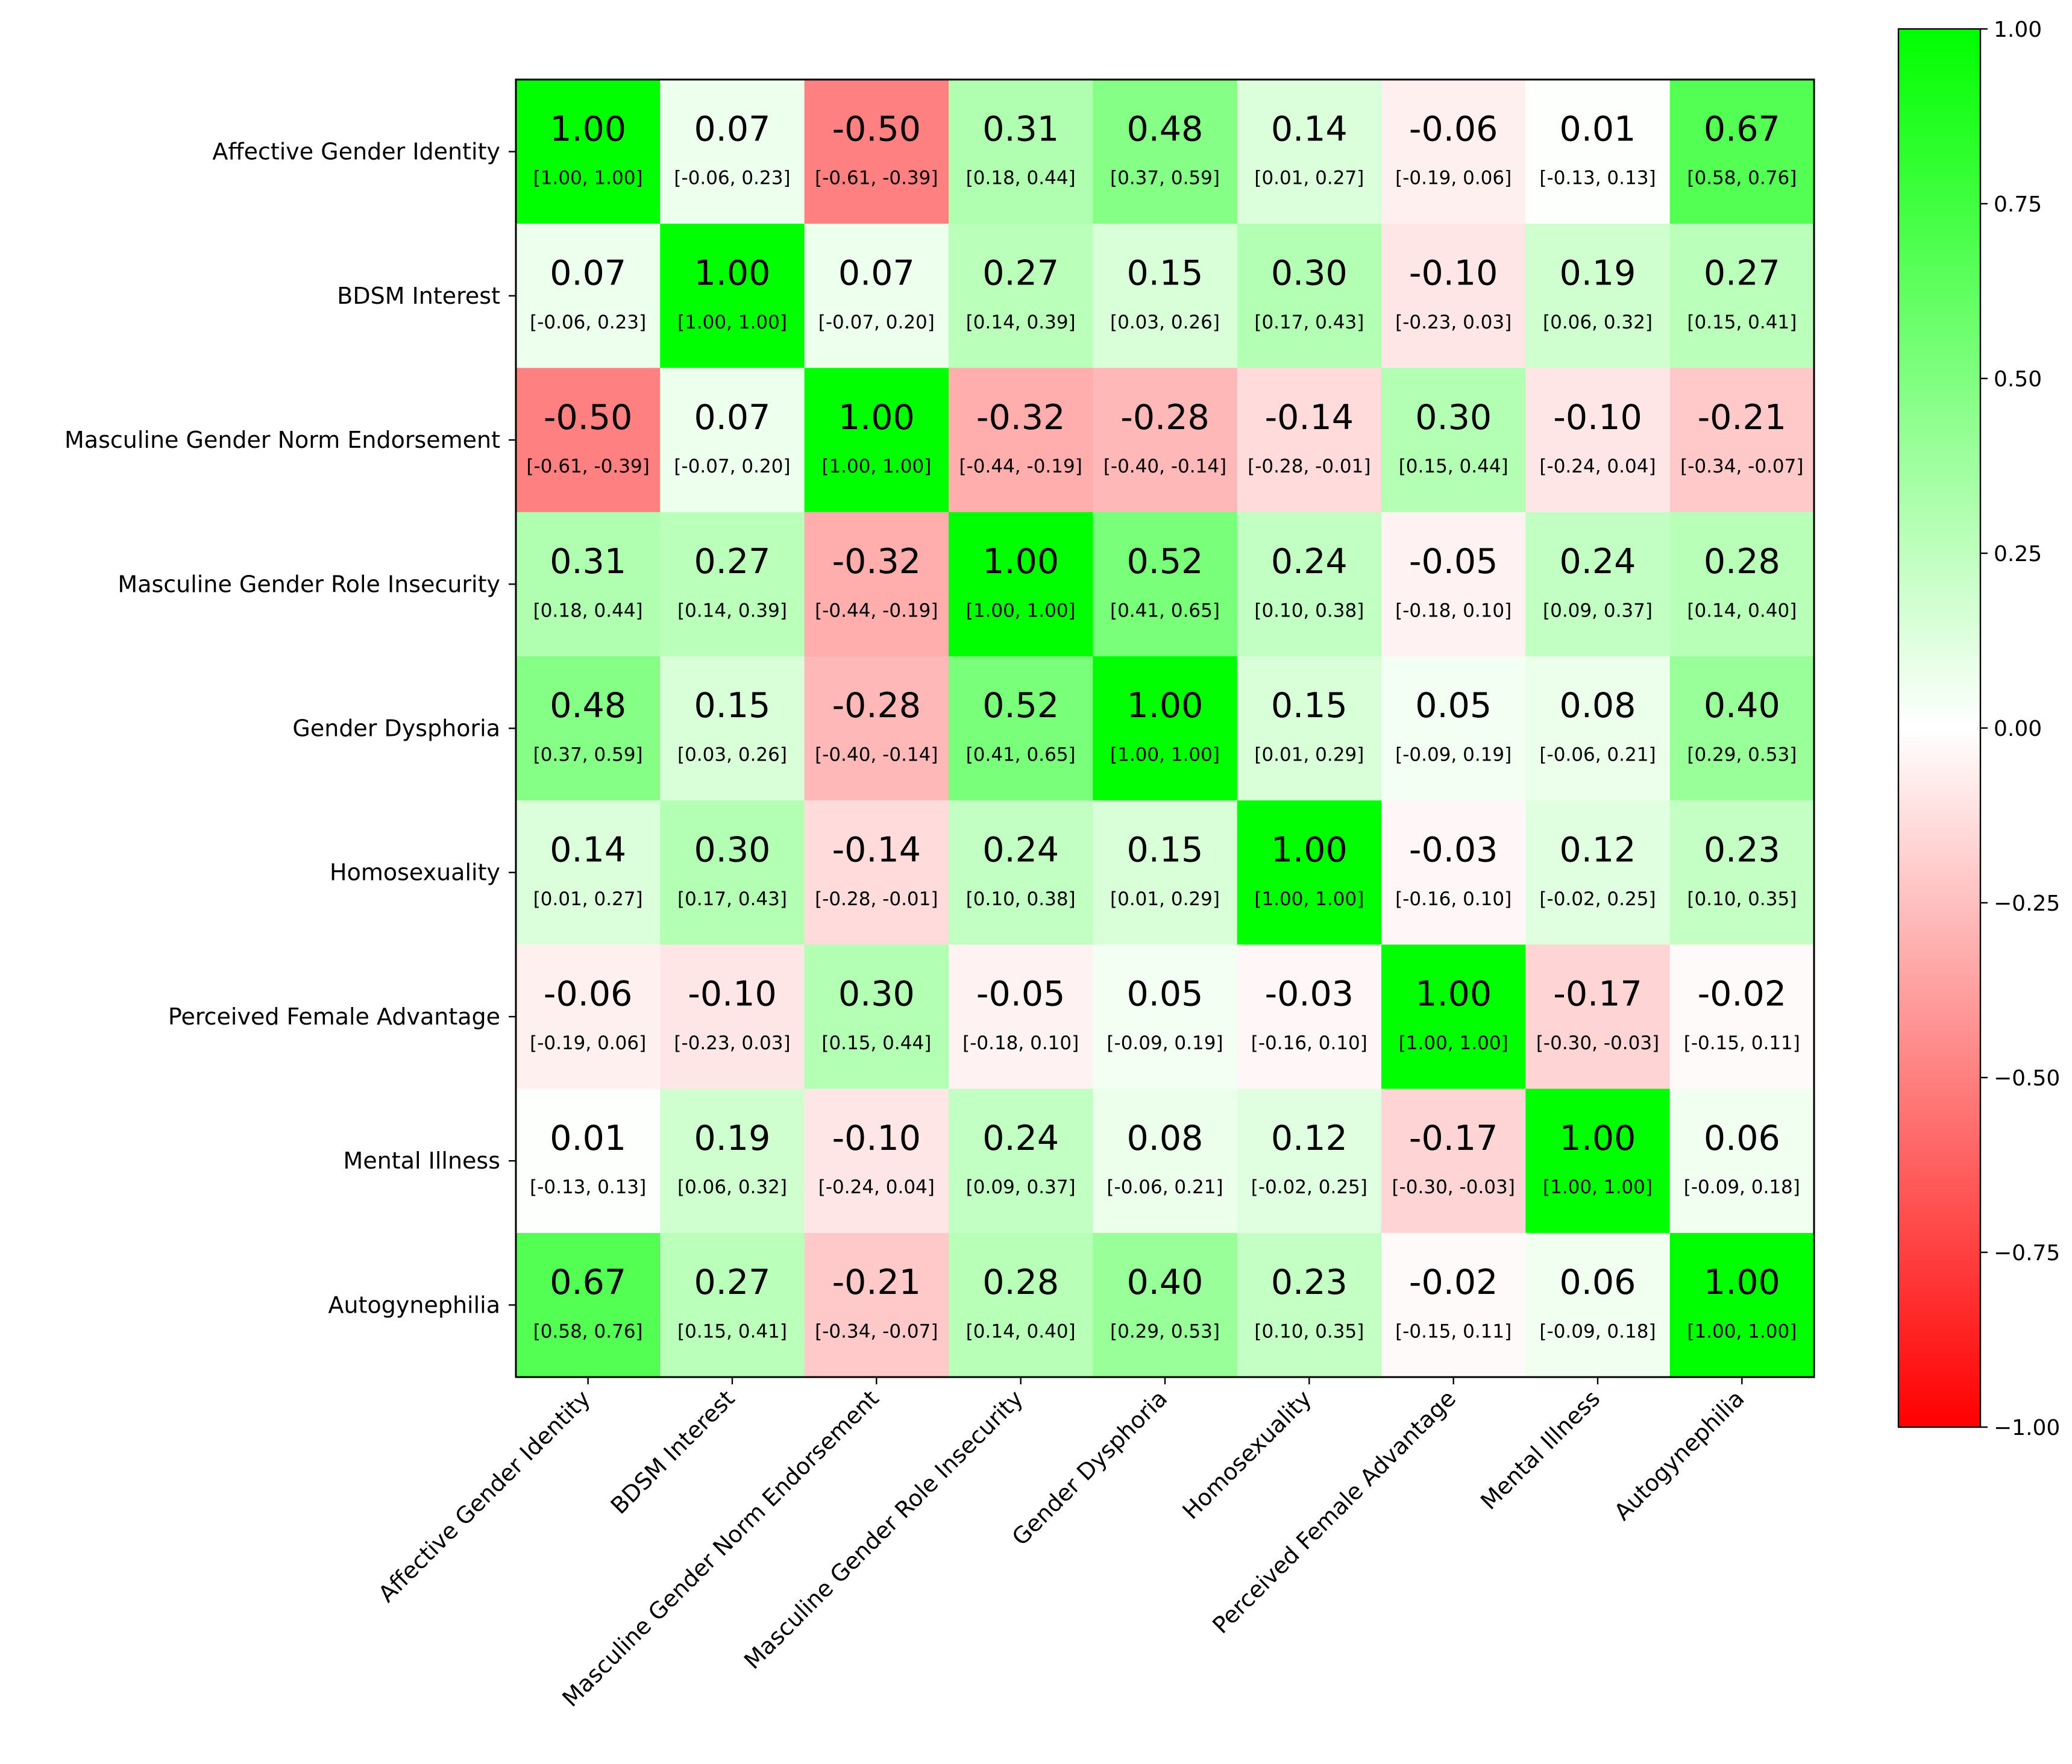 The image size is (2072, 1764). I want to click on cell-ci-label-7-3: [0.09, 0.37], so click(1021, 1187).